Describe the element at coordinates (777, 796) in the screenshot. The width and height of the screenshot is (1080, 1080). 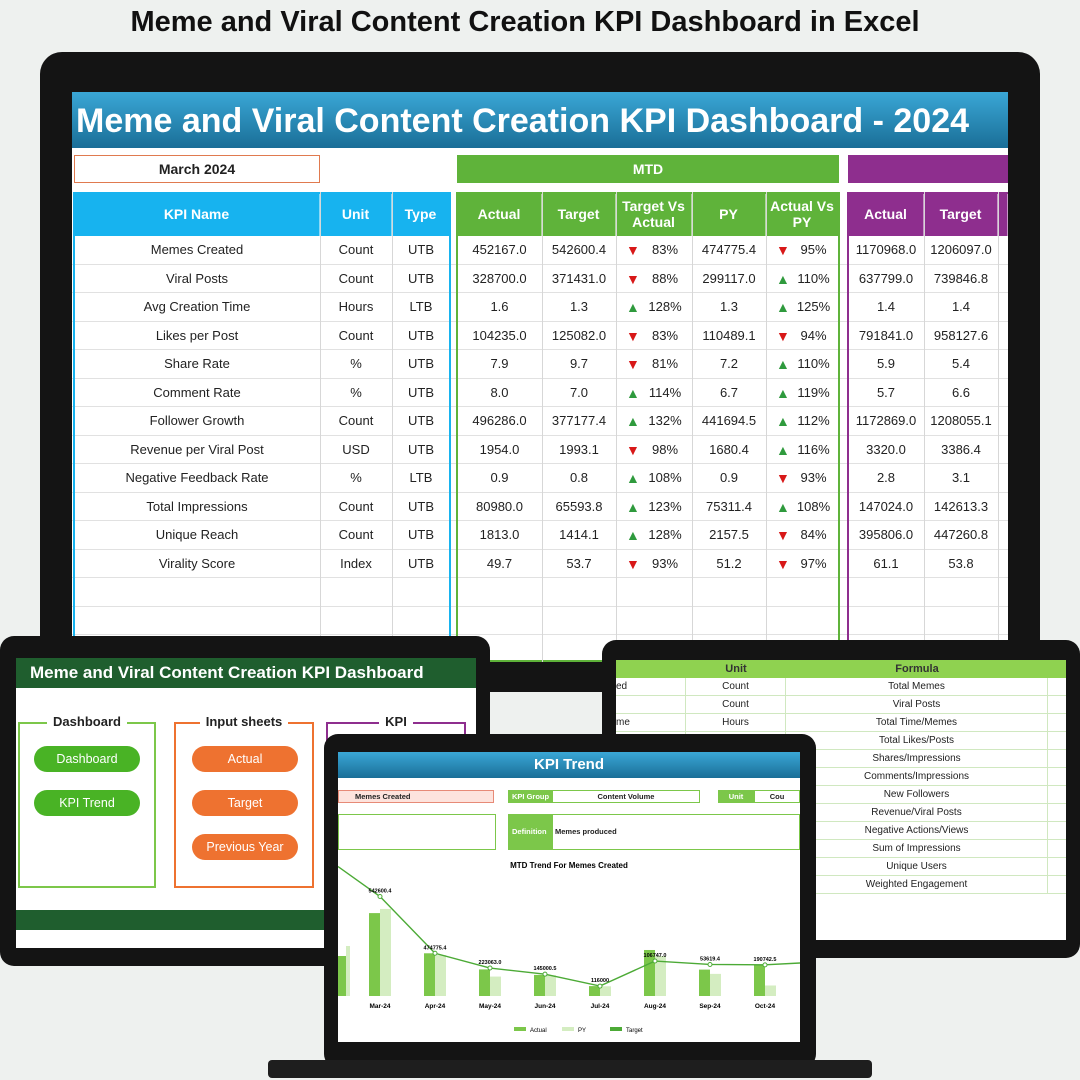
I see `unit-value: Cou` at that location.